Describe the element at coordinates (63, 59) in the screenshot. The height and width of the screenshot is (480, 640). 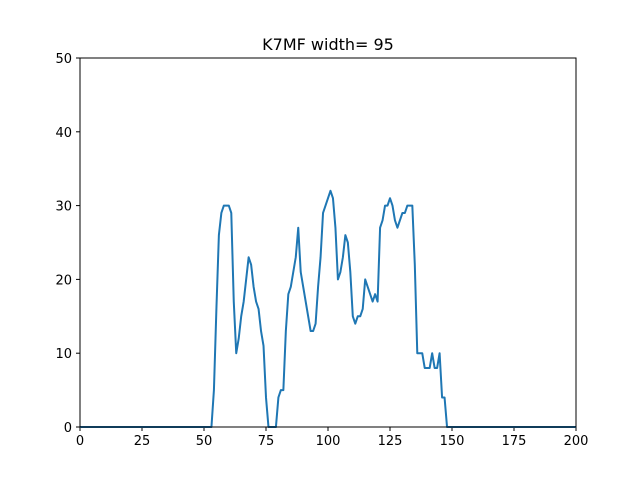
I see `y-tick-label: 50` at that location.